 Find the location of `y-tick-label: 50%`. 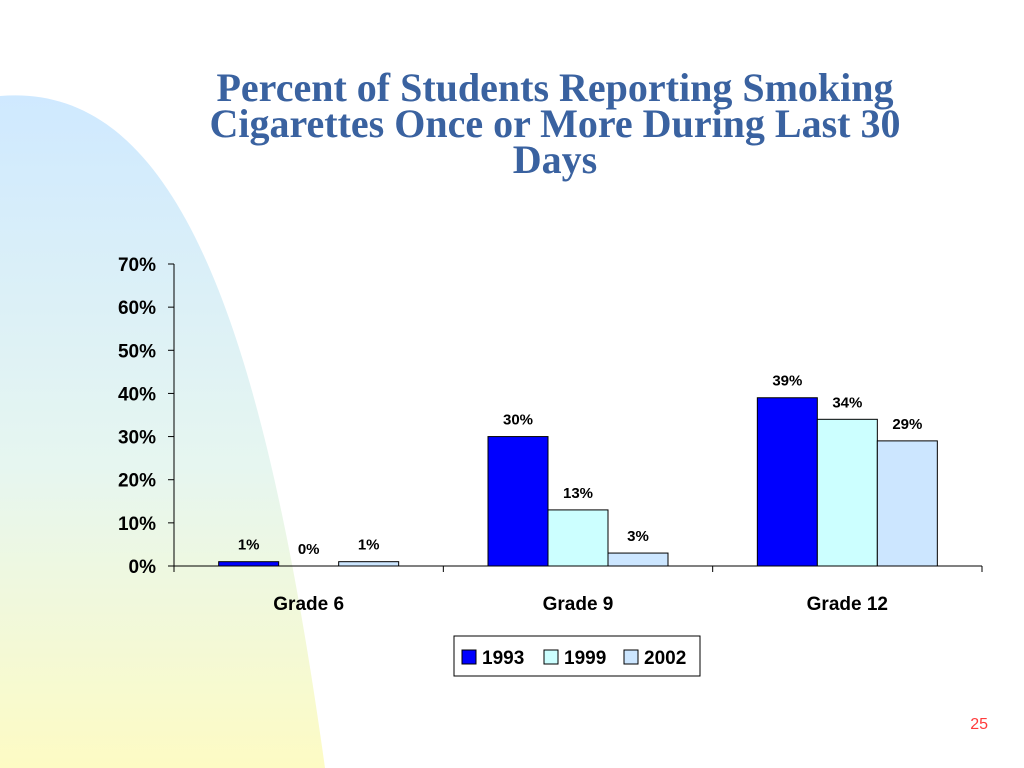

y-tick-label: 50% is located at coordinates (137, 351).